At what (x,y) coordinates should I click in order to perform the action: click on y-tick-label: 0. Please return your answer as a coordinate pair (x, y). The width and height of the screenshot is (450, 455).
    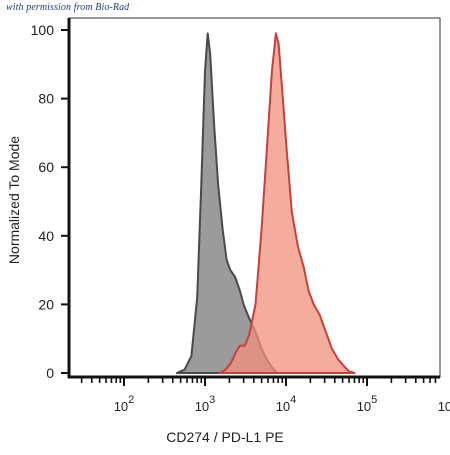
    Looking at the image, I should click on (50, 373).